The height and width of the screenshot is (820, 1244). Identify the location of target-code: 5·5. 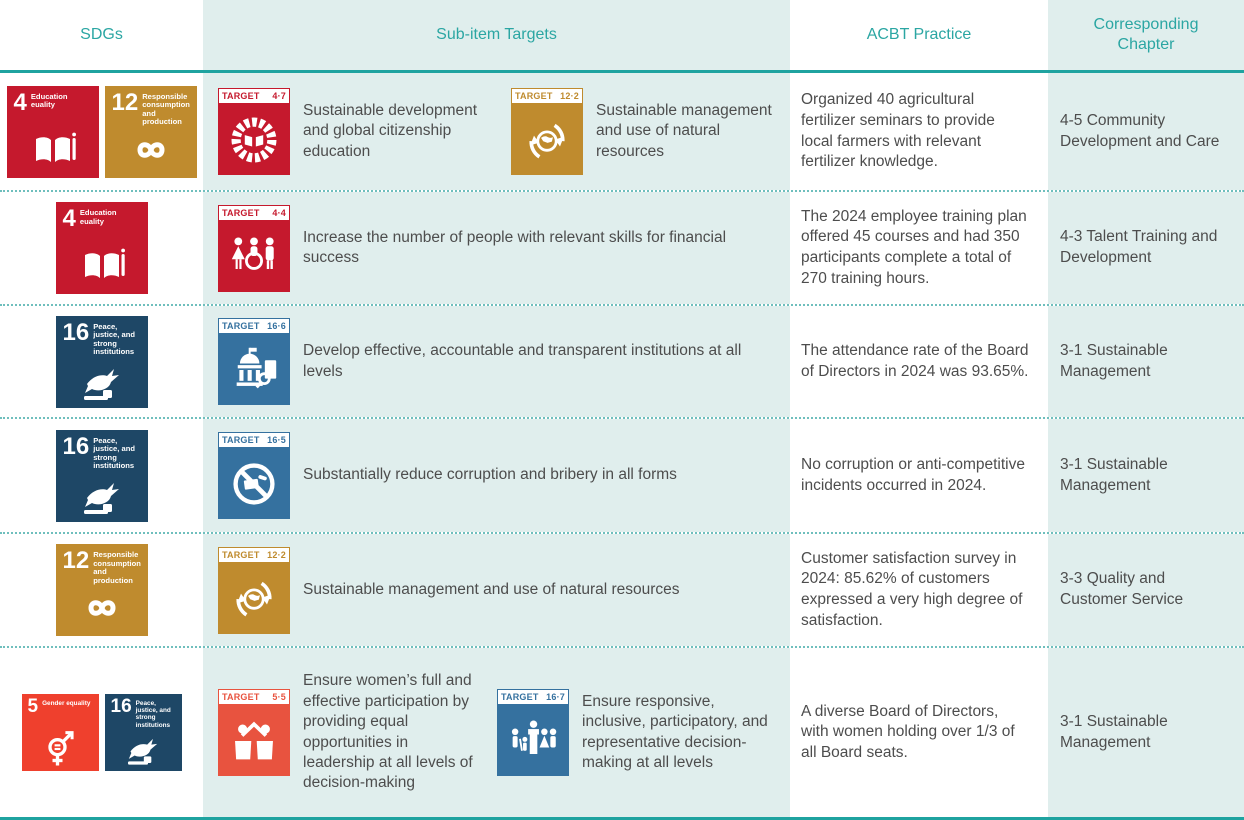
(279, 697).